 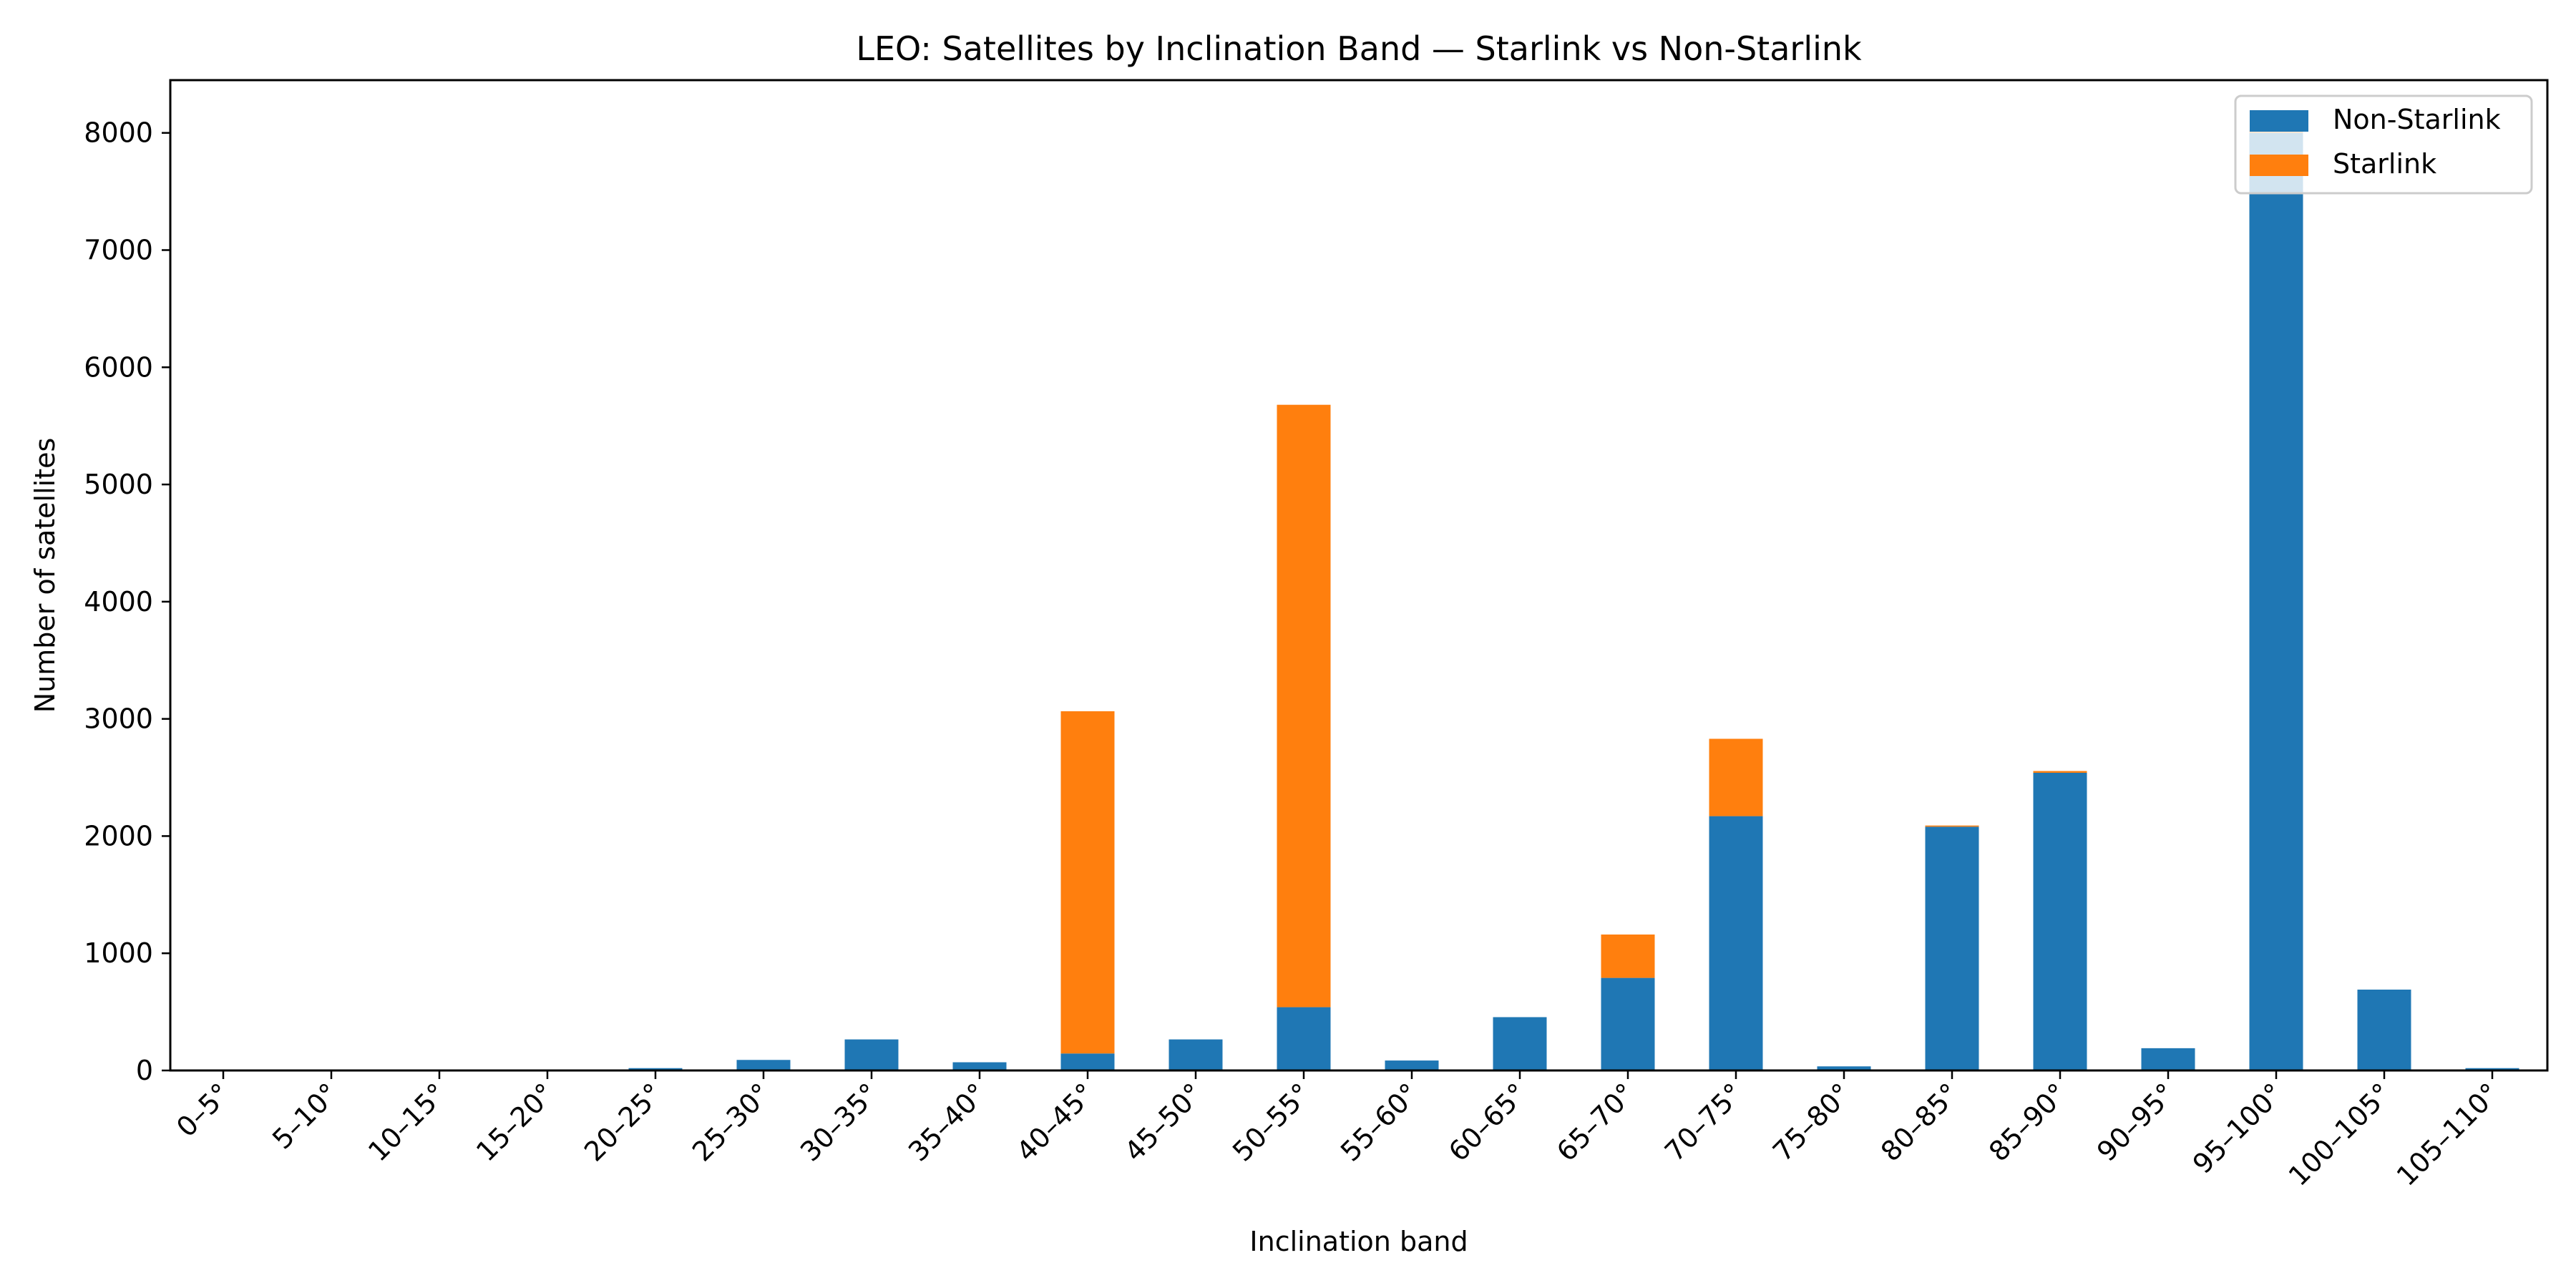 What do you see at coordinates (623, 1122) in the screenshot?
I see `x-tick-label: 20–25°` at bounding box center [623, 1122].